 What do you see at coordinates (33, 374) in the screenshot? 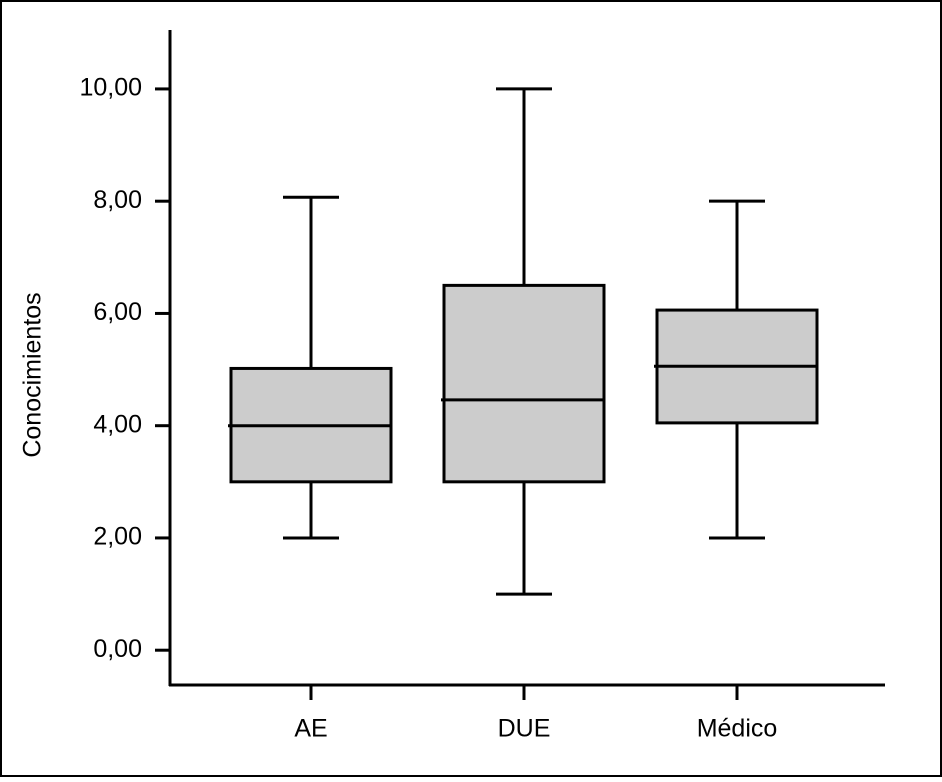
I see `y-axis-label: Conocimientos` at bounding box center [33, 374].